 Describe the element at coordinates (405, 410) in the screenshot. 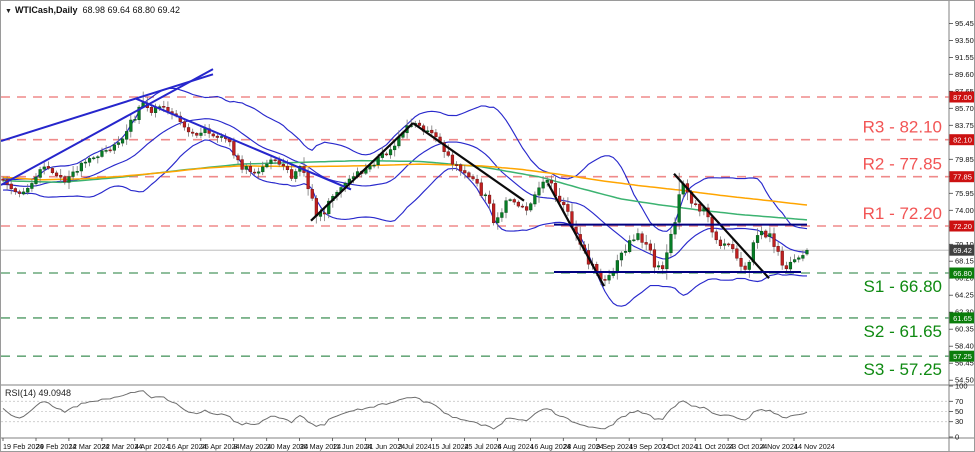

I see `rsi-line` at that location.